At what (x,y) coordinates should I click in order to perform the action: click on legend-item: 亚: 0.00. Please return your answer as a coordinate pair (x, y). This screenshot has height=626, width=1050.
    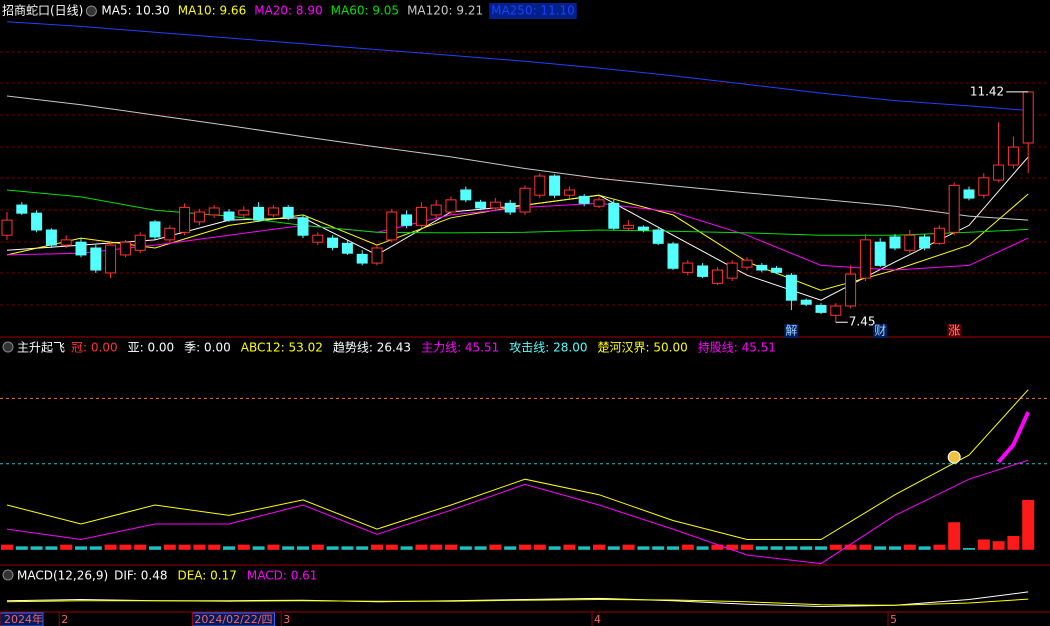
    Looking at the image, I should click on (151, 348).